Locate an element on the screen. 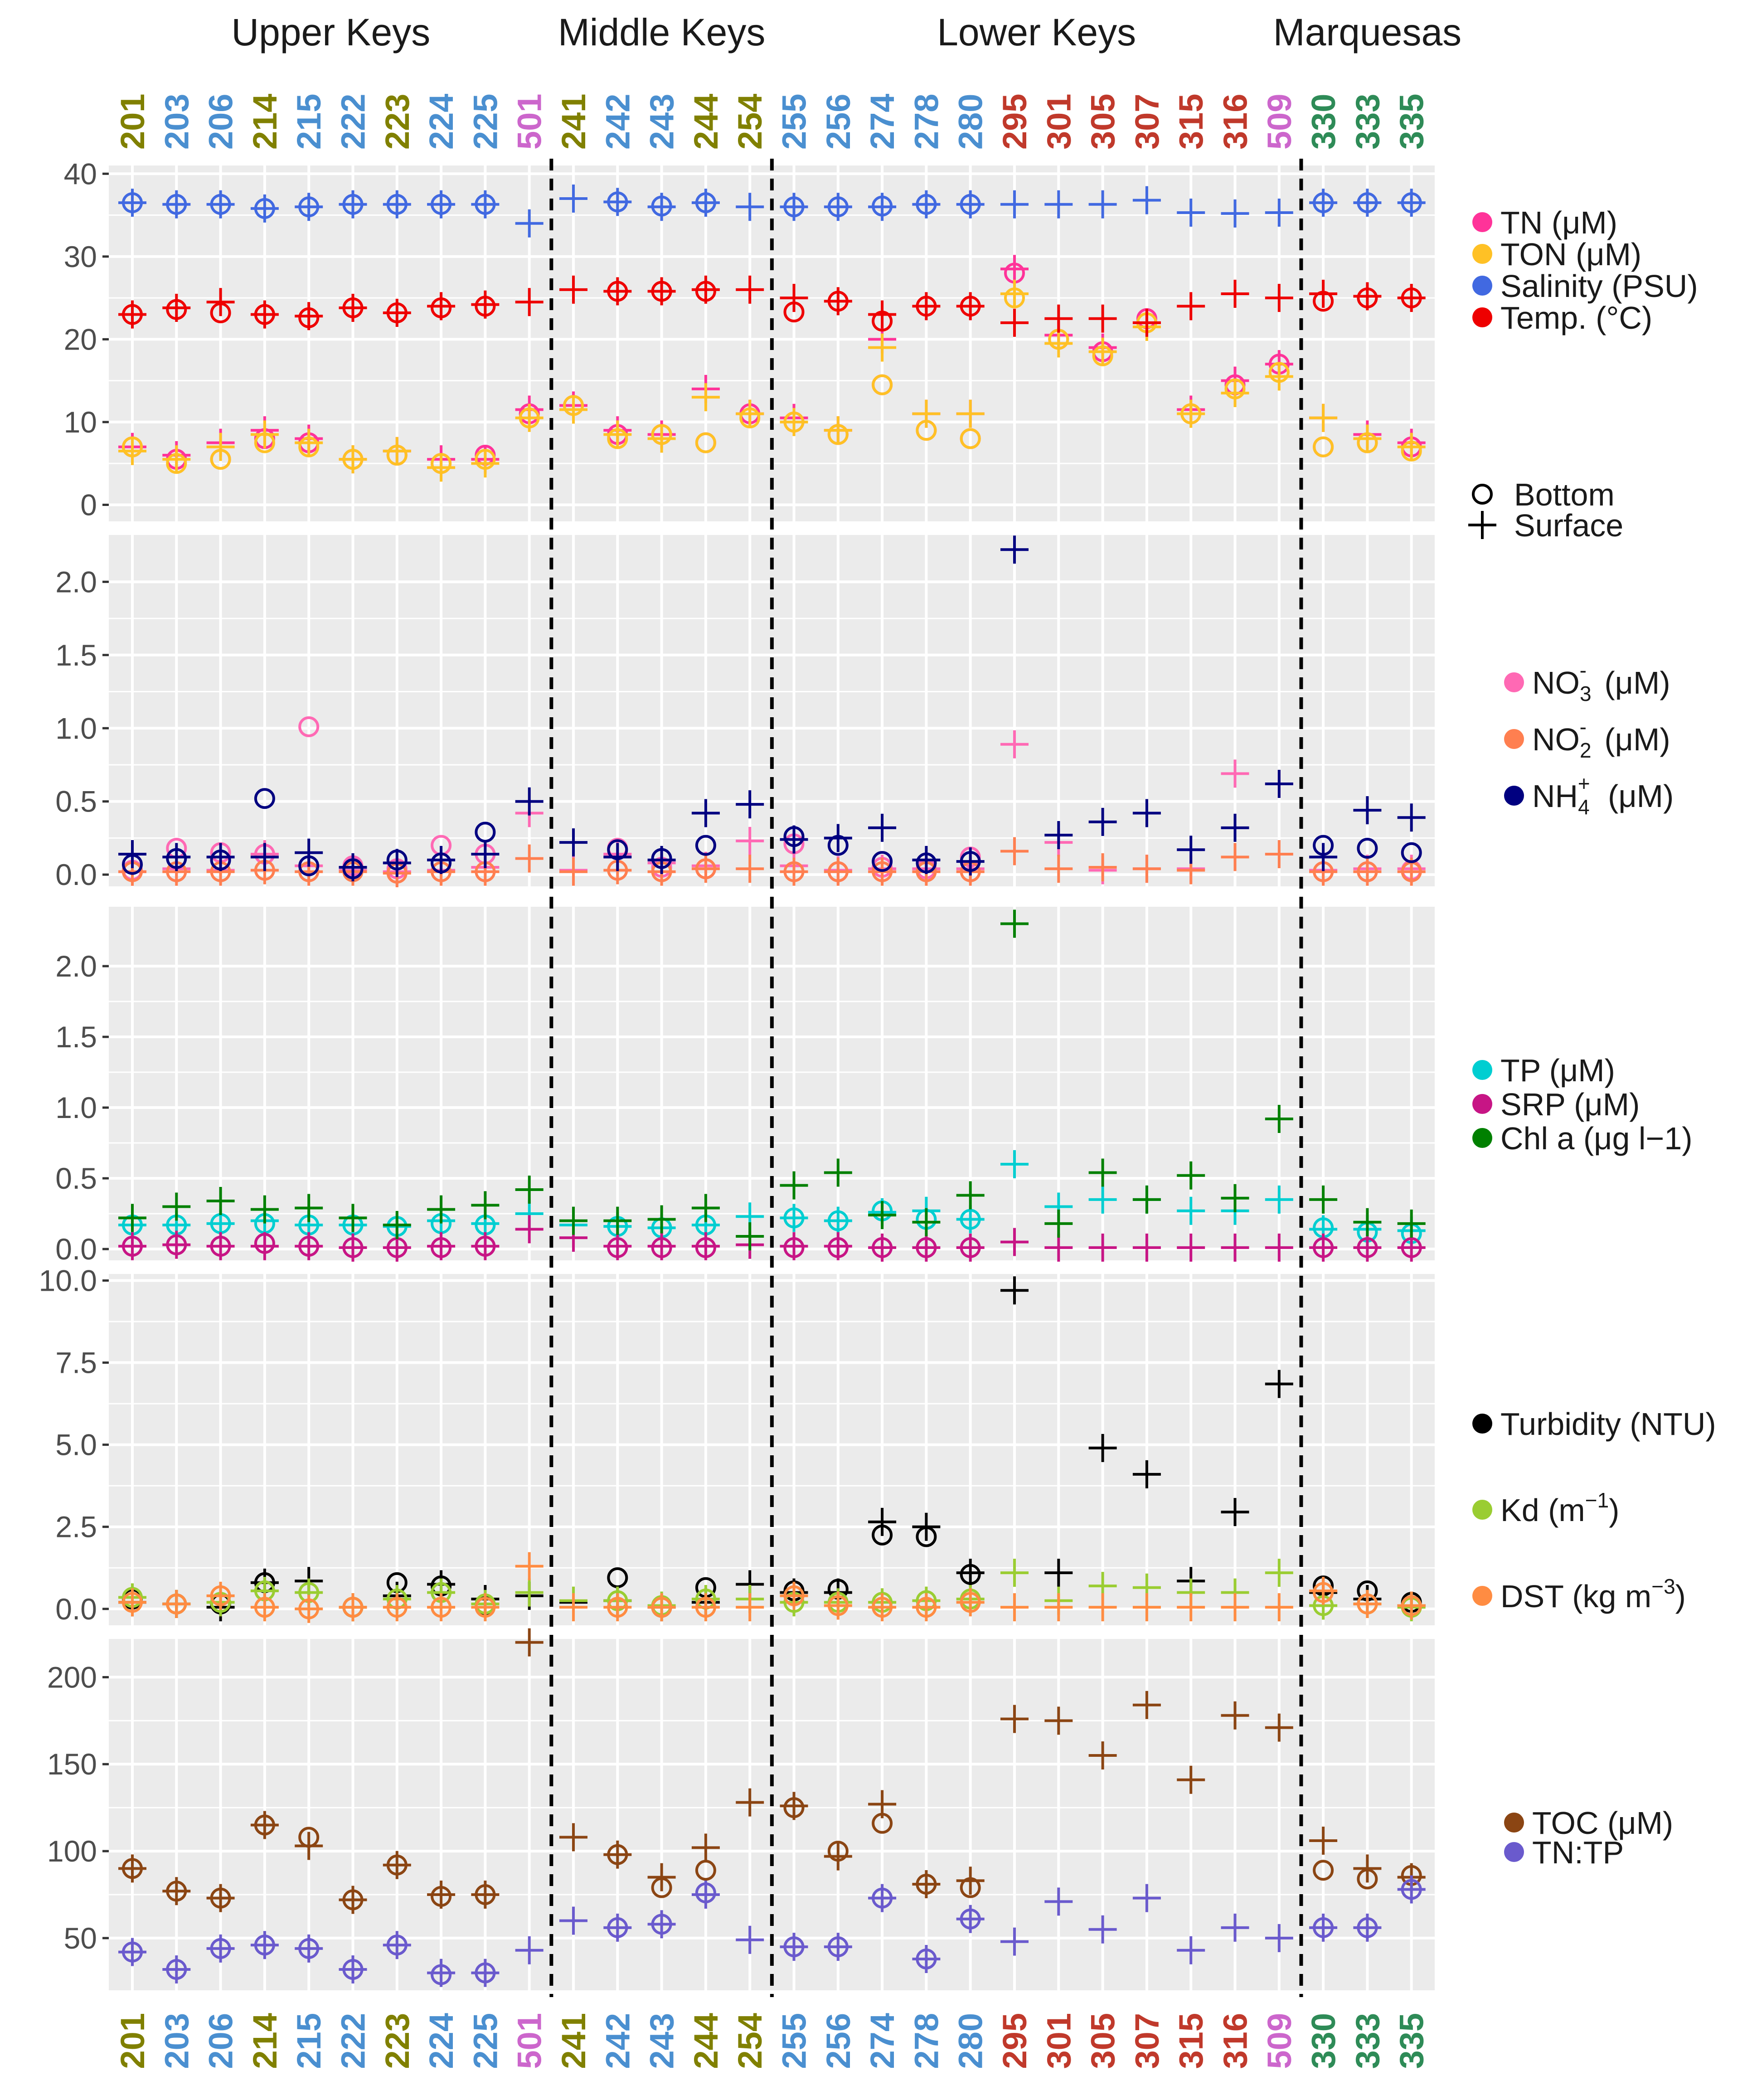  station-label-bottom: 256 is located at coordinates (838, 2041).